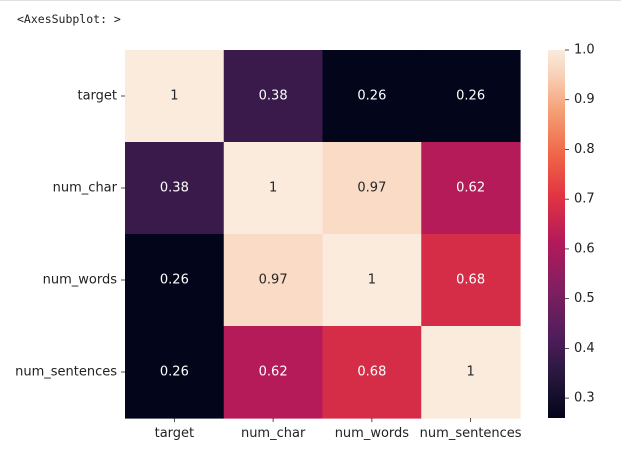  What do you see at coordinates (372, 433) in the screenshot?
I see `x-tick-label: num_words` at bounding box center [372, 433].